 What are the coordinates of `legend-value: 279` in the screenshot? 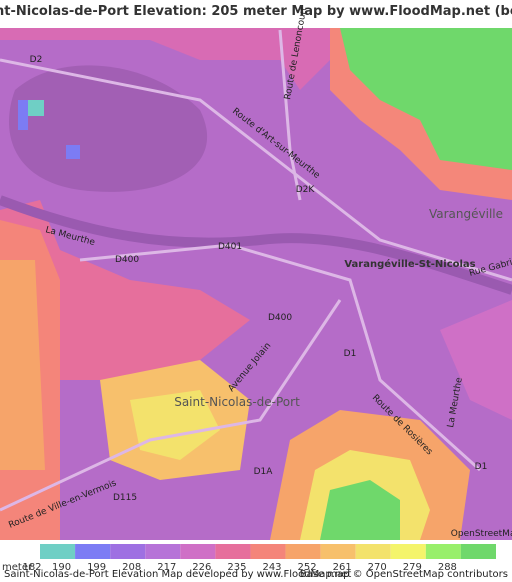 It's located at (412, 567).